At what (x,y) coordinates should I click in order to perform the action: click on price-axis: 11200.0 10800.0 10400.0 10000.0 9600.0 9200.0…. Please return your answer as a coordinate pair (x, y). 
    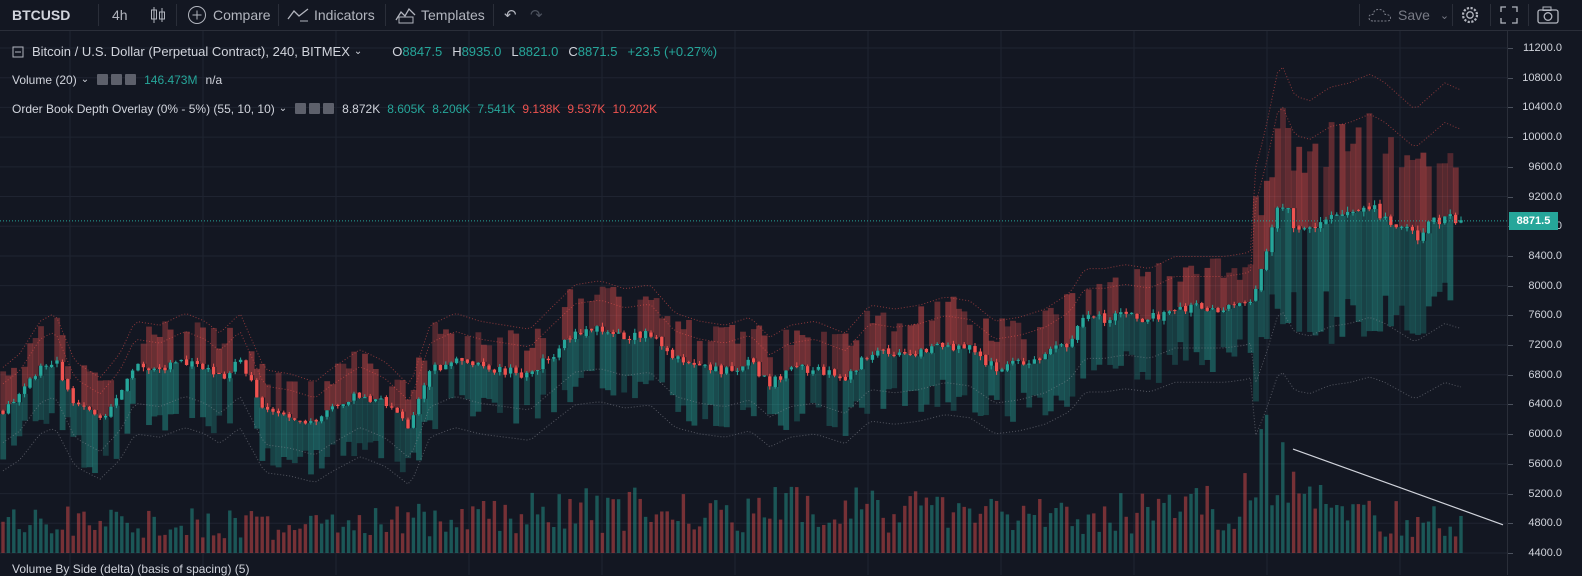
    Looking at the image, I should click on (1544, 303).